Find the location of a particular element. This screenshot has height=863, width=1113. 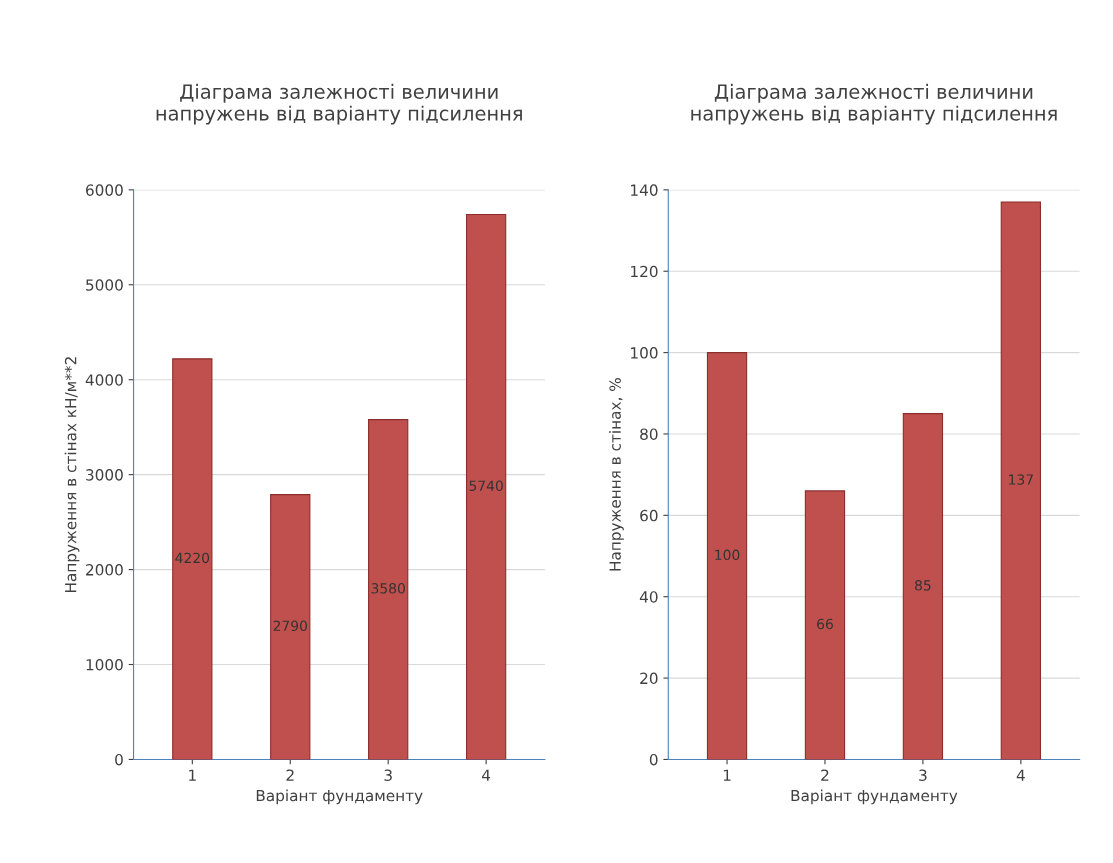

data-label: 3580 is located at coordinates (388, 588).